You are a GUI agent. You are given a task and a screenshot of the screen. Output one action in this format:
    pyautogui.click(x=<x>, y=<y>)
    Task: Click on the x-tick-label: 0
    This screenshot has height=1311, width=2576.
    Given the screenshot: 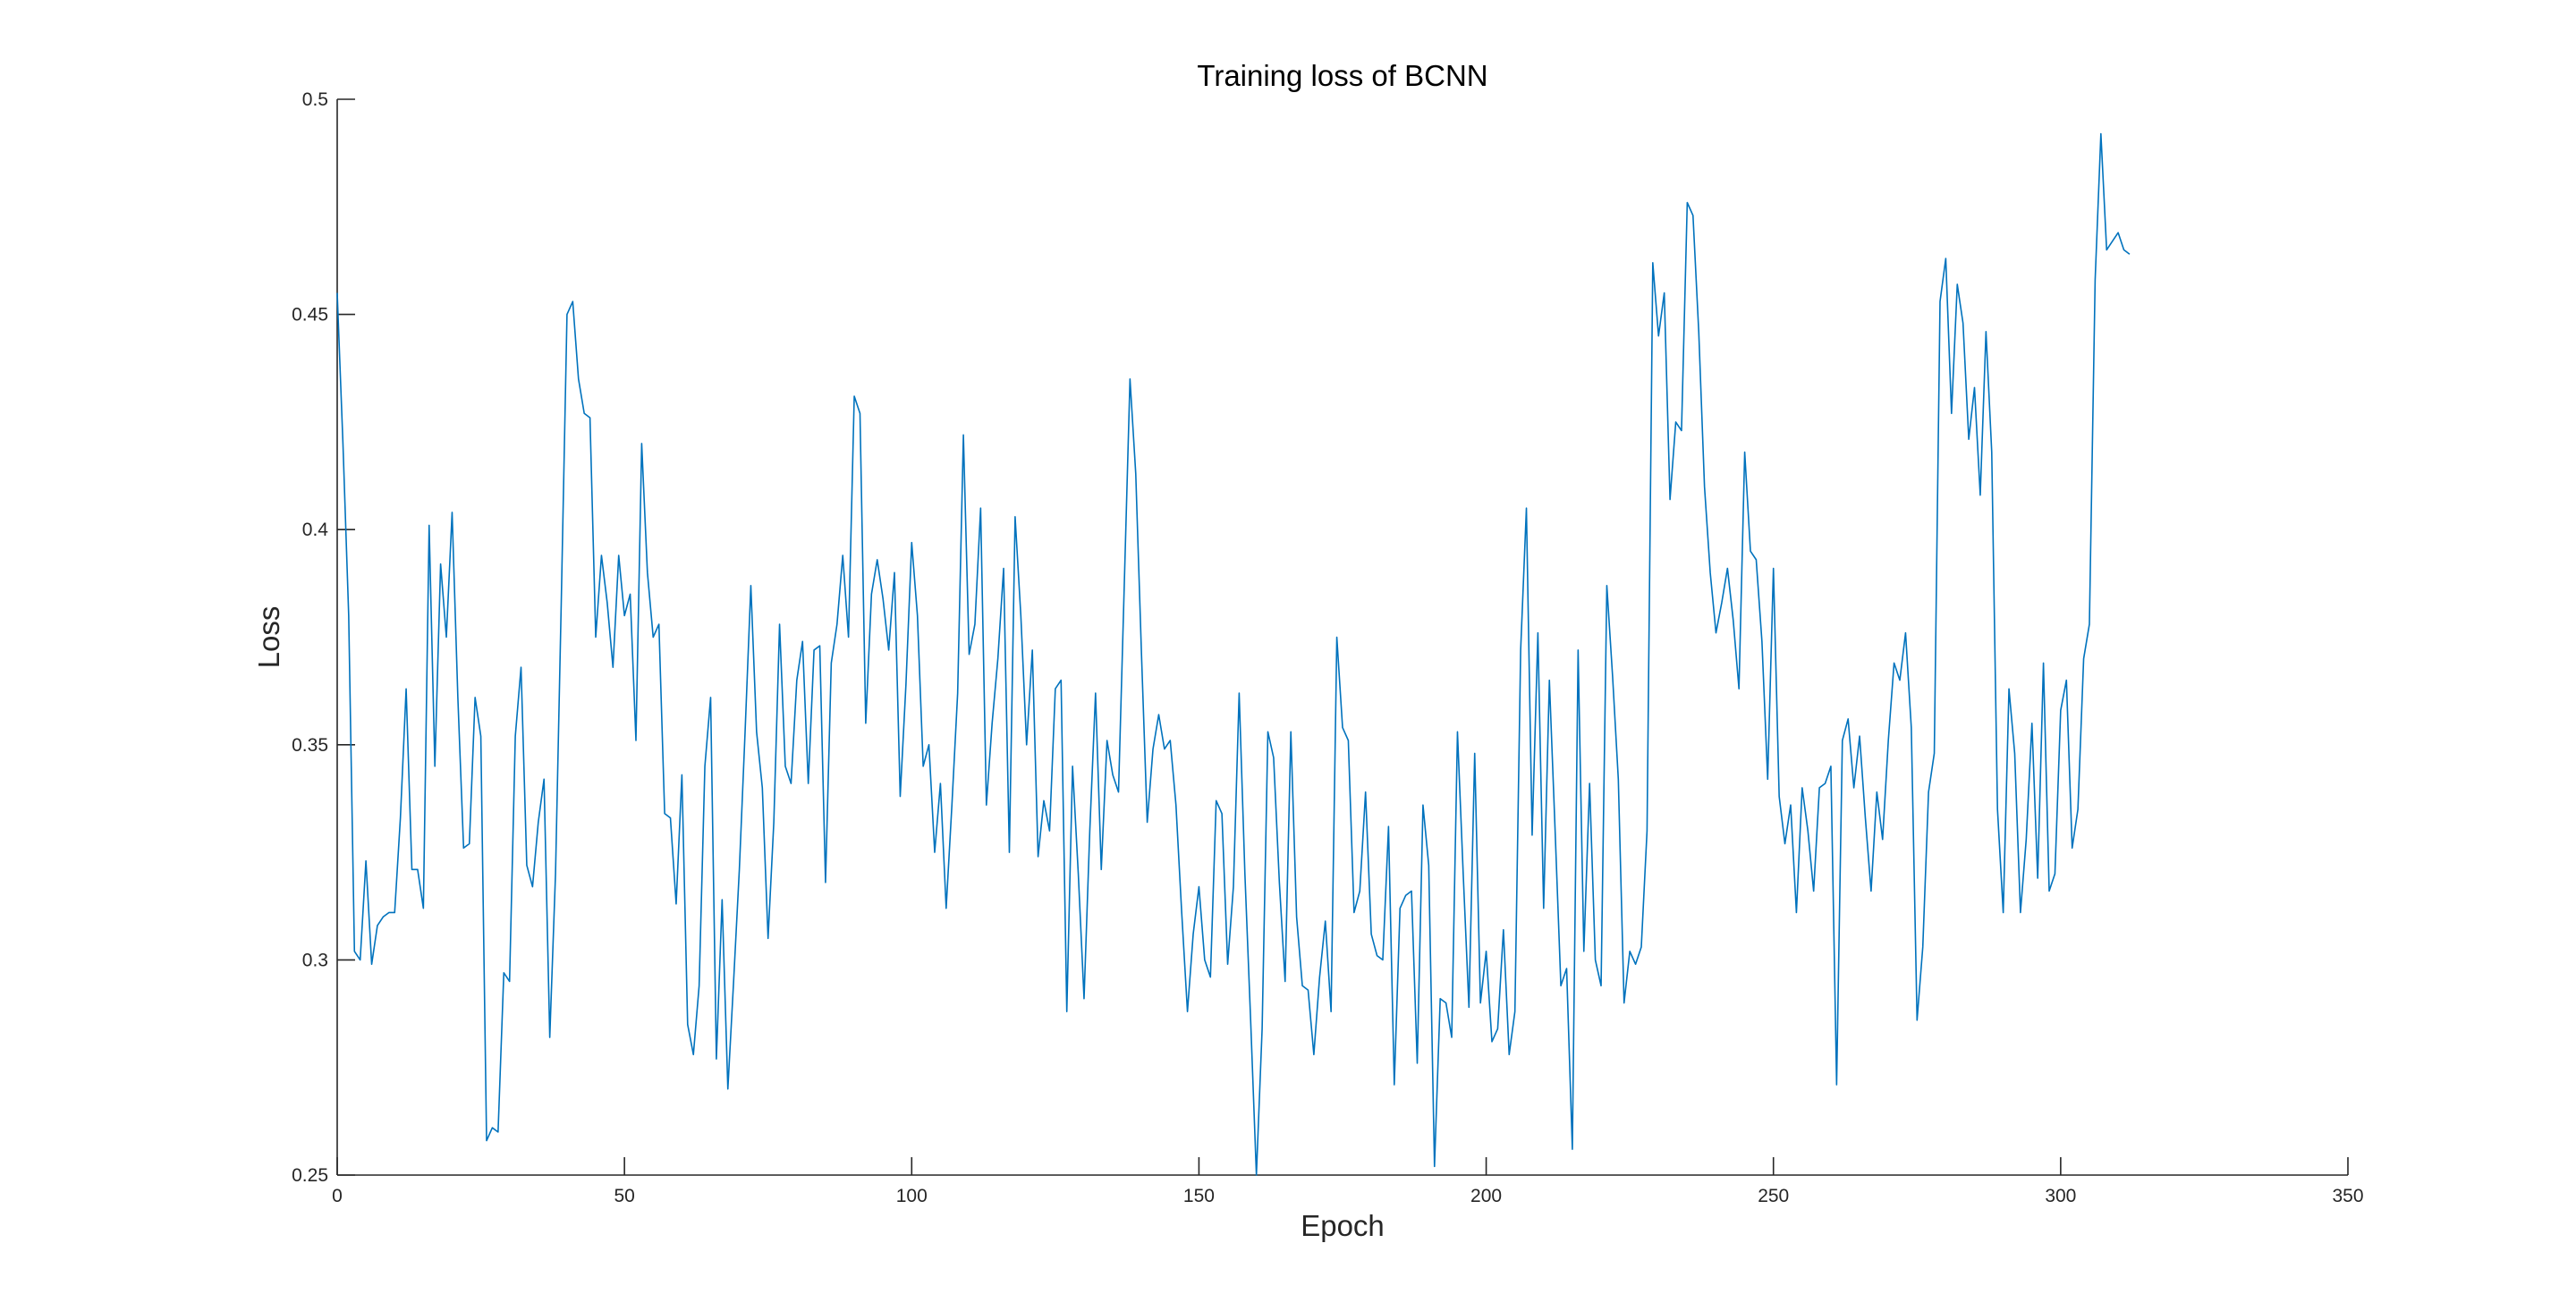 What is the action you would take?
    pyautogui.click(x=337, y=1196)
    